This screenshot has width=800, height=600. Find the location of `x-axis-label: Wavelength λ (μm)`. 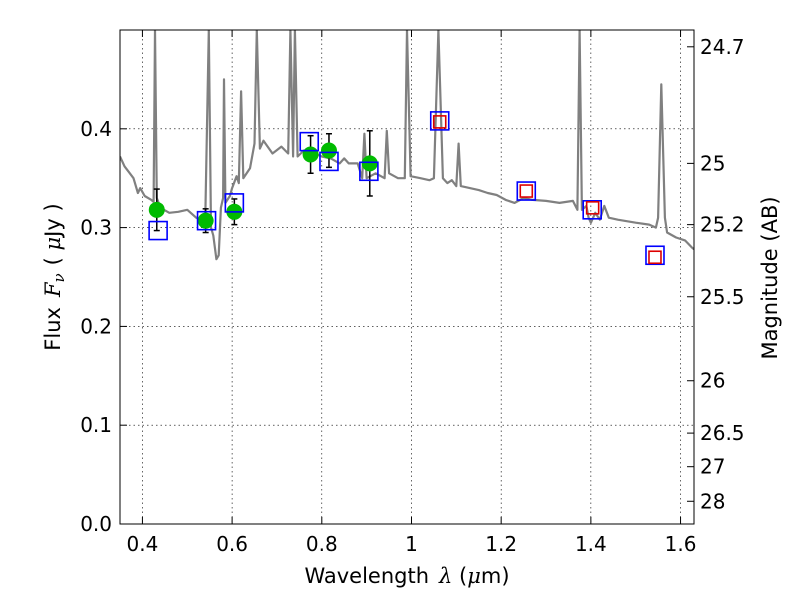

x-axis-label: Wavelength λ (μm) is located at coordinates (406, 576).